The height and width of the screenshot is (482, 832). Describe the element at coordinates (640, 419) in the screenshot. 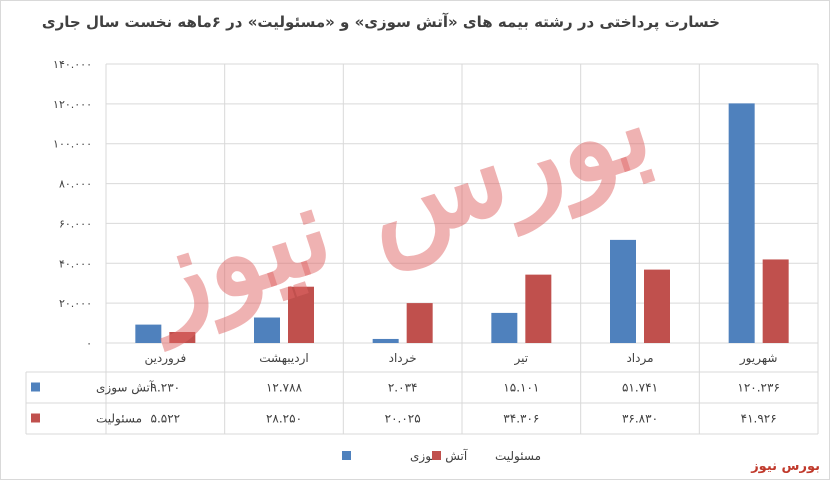

I see `data-label: ۳۶.۸۳۰` at that location.